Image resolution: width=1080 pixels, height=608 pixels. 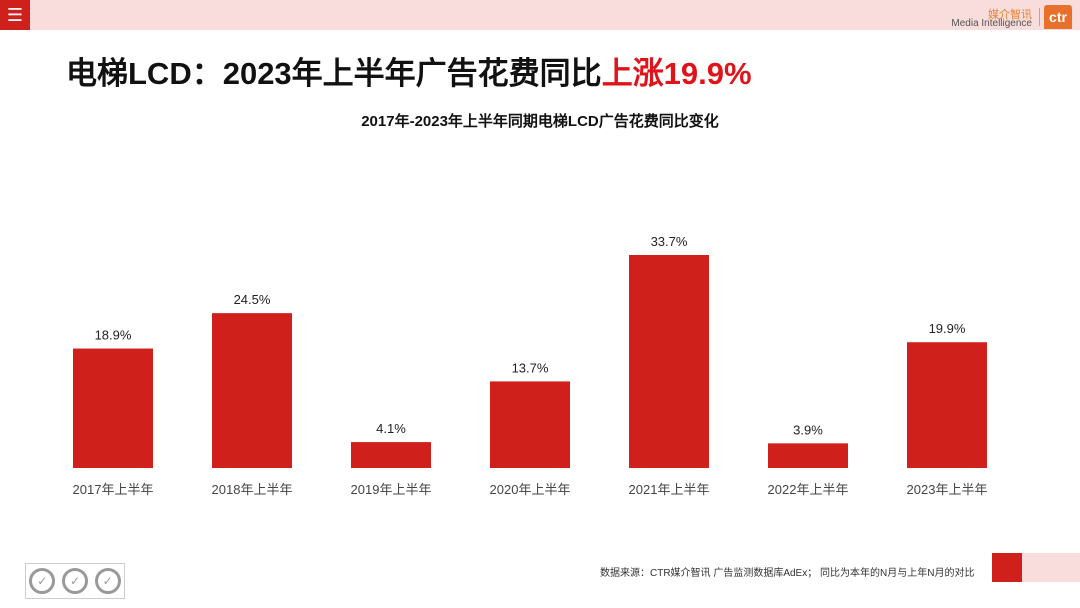 I want to click on x-tick-label: 2017年上半年, so click(x=113, y=489).